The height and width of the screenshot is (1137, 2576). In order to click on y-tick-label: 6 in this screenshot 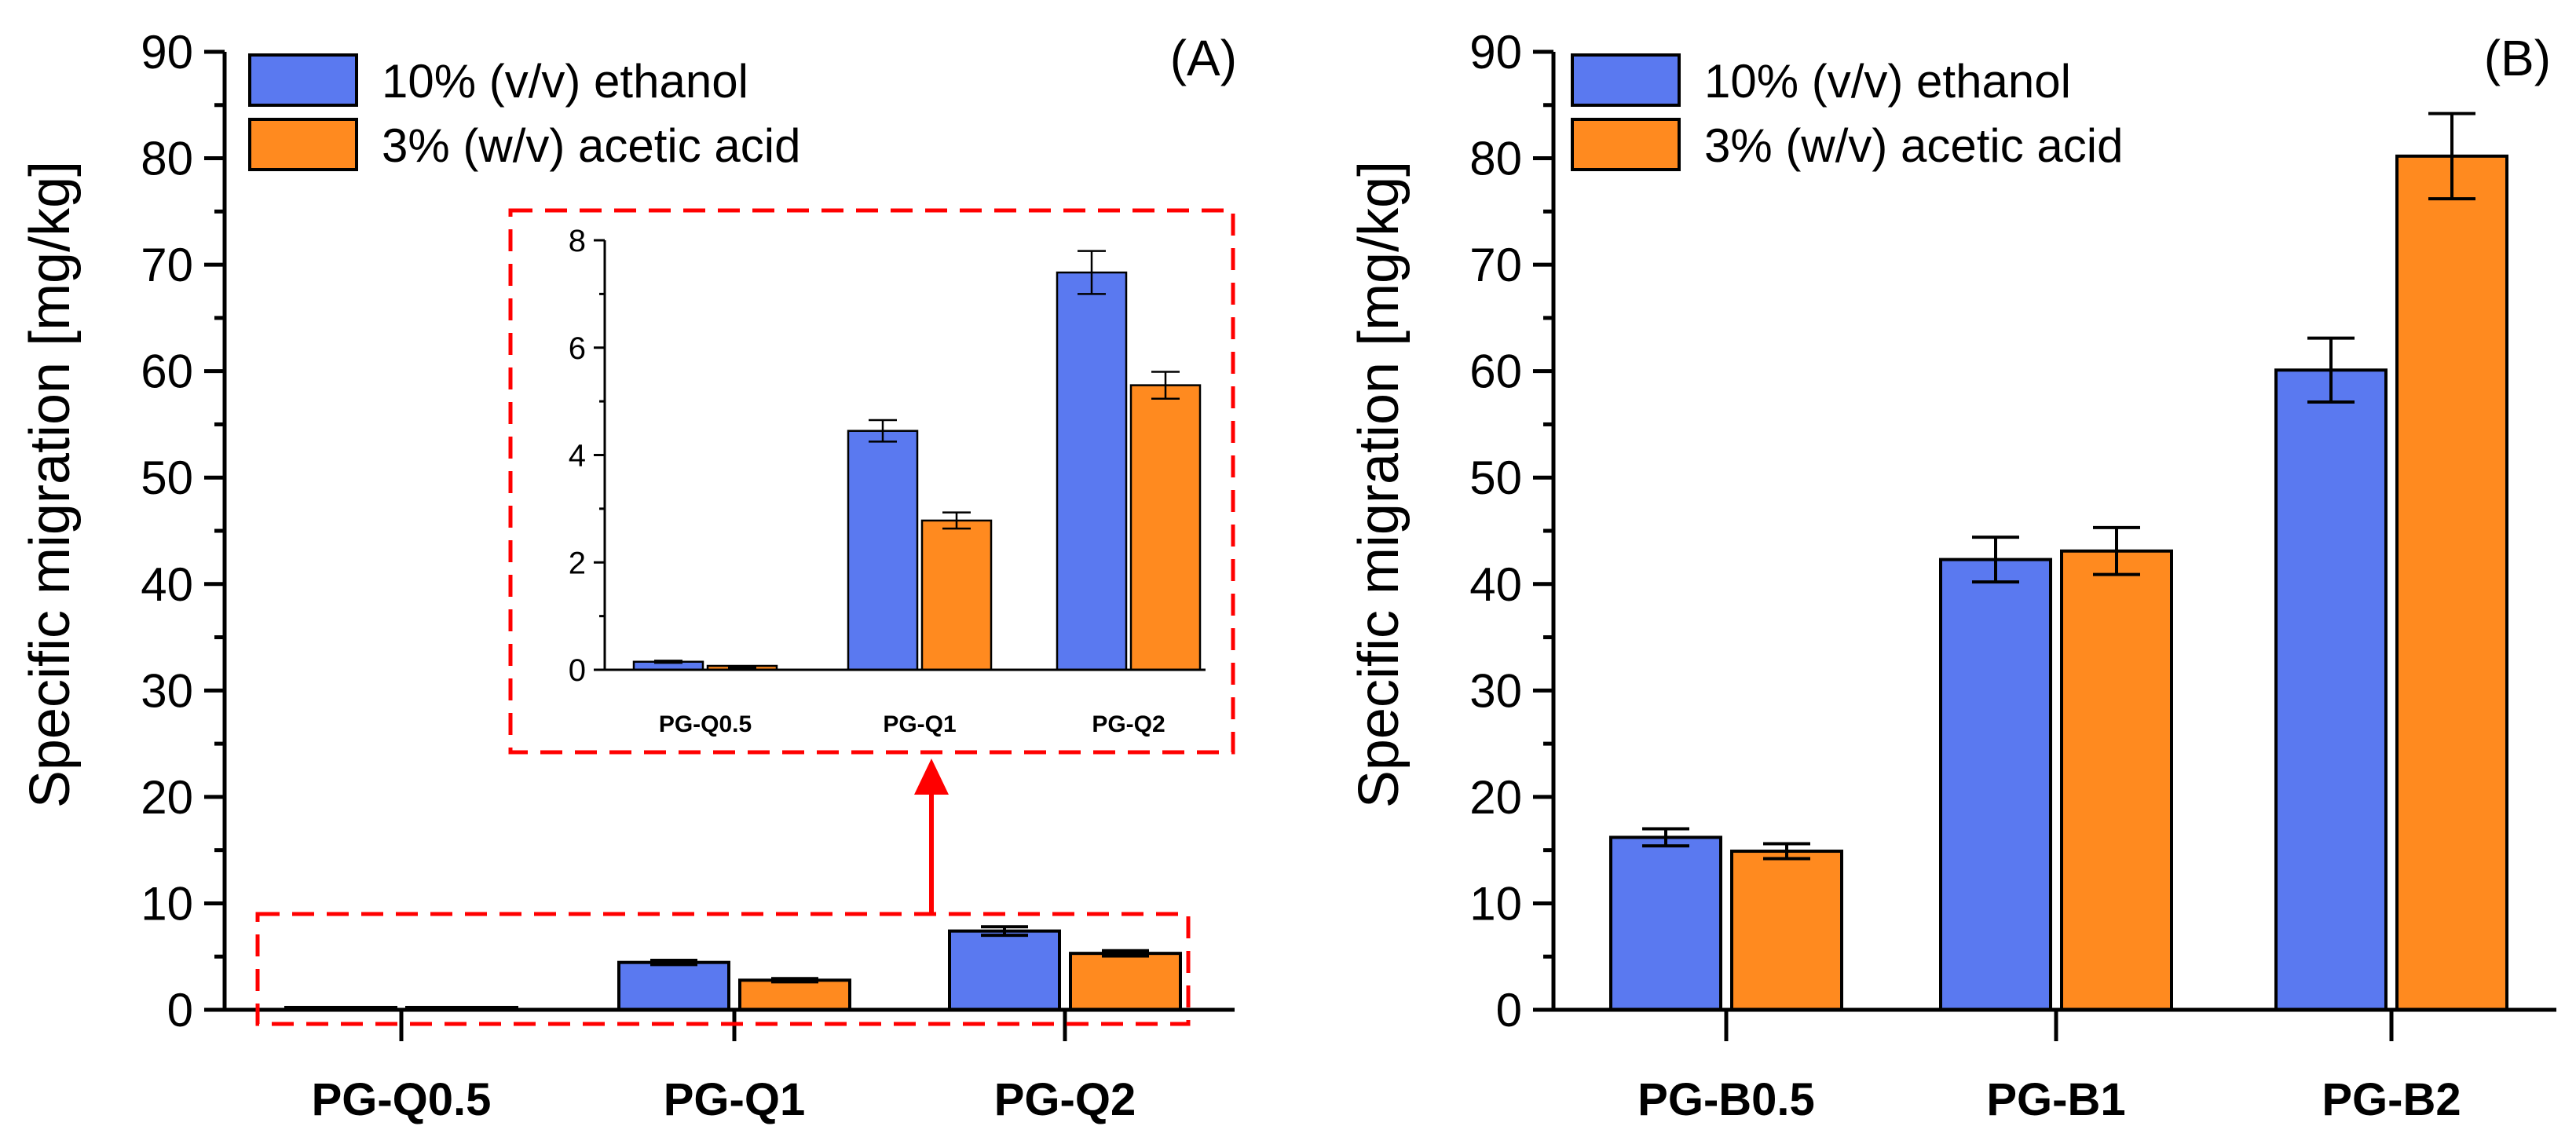, I will do `click(577, 349)`.